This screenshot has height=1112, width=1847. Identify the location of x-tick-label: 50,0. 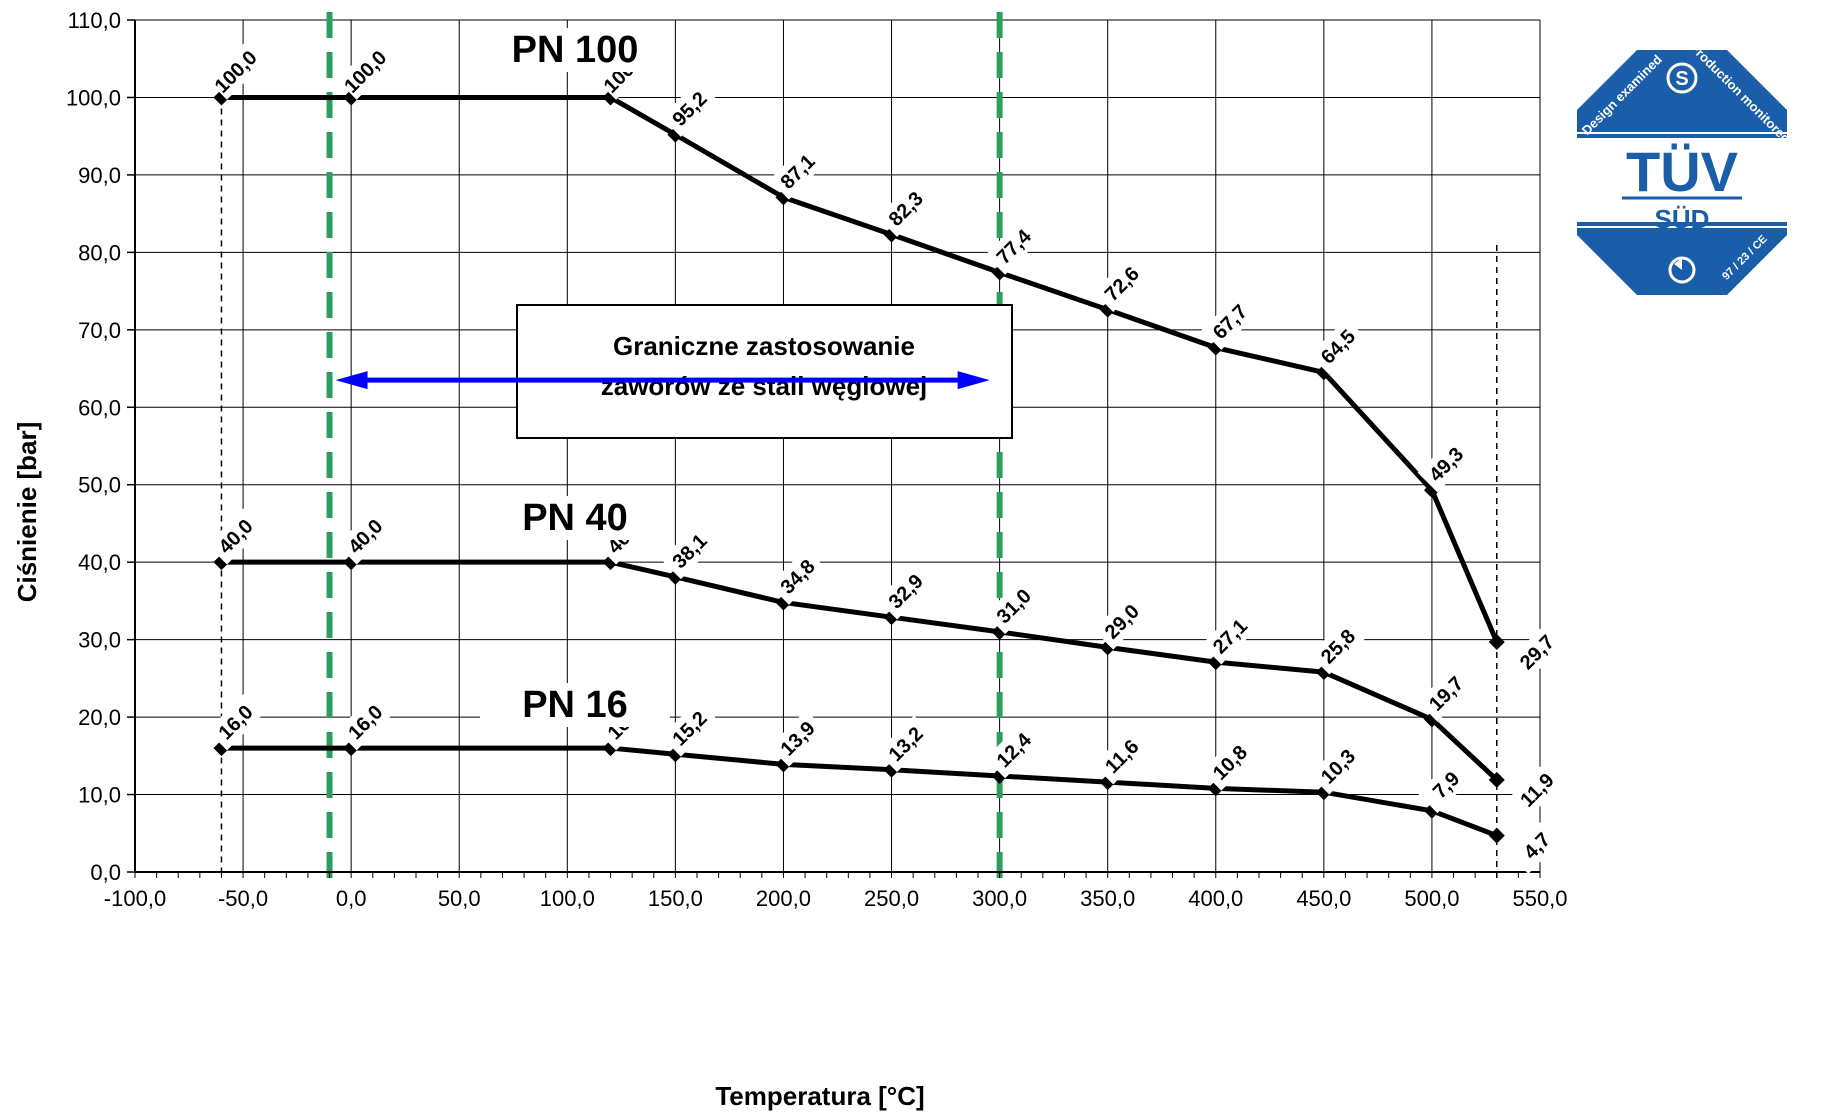
(459, 898).